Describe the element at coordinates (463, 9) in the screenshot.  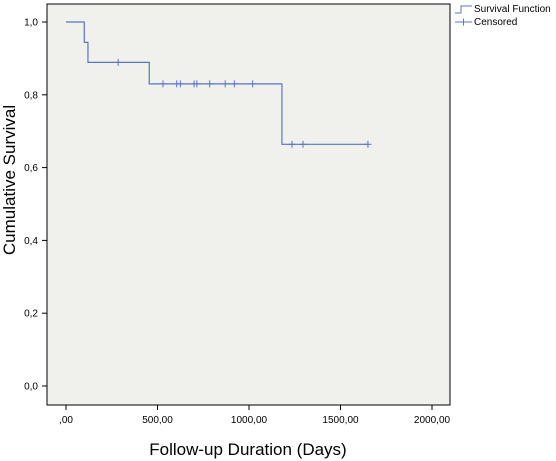
I see `legend-survival-swatch` at that location.